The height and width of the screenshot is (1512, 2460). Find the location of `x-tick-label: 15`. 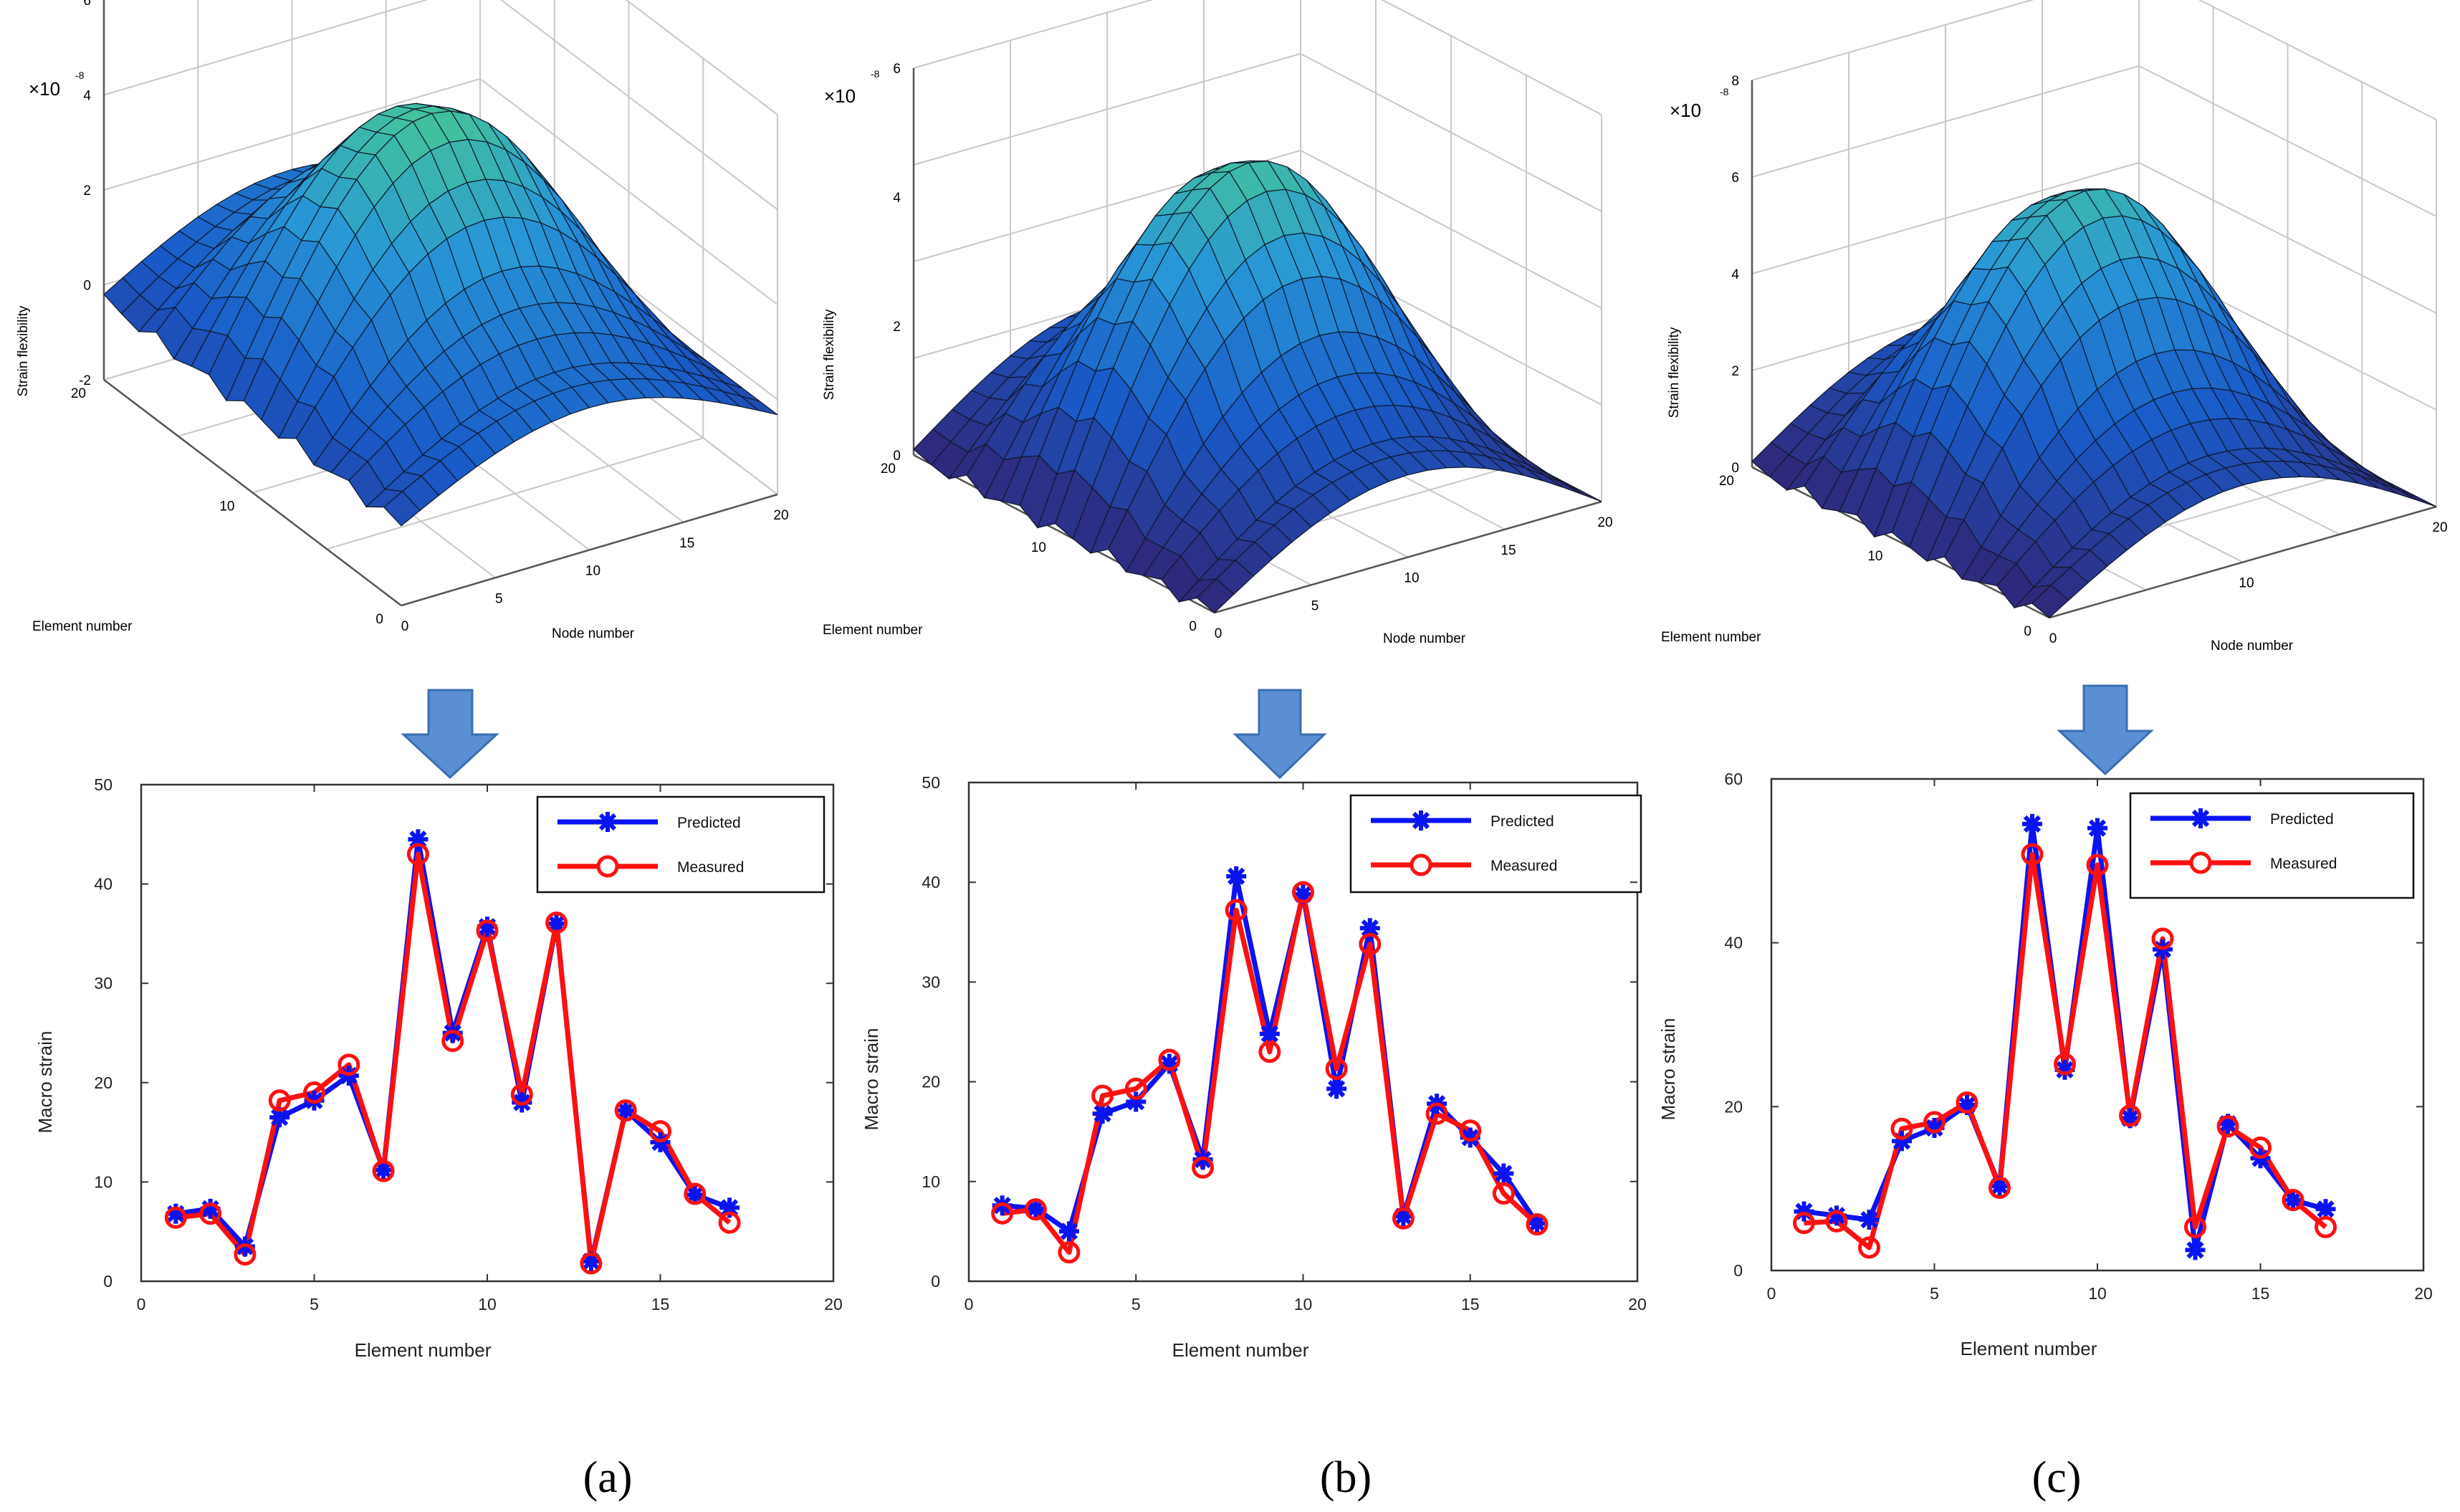

x-tick-label: 15 is located at coordinates (2260, 1293).